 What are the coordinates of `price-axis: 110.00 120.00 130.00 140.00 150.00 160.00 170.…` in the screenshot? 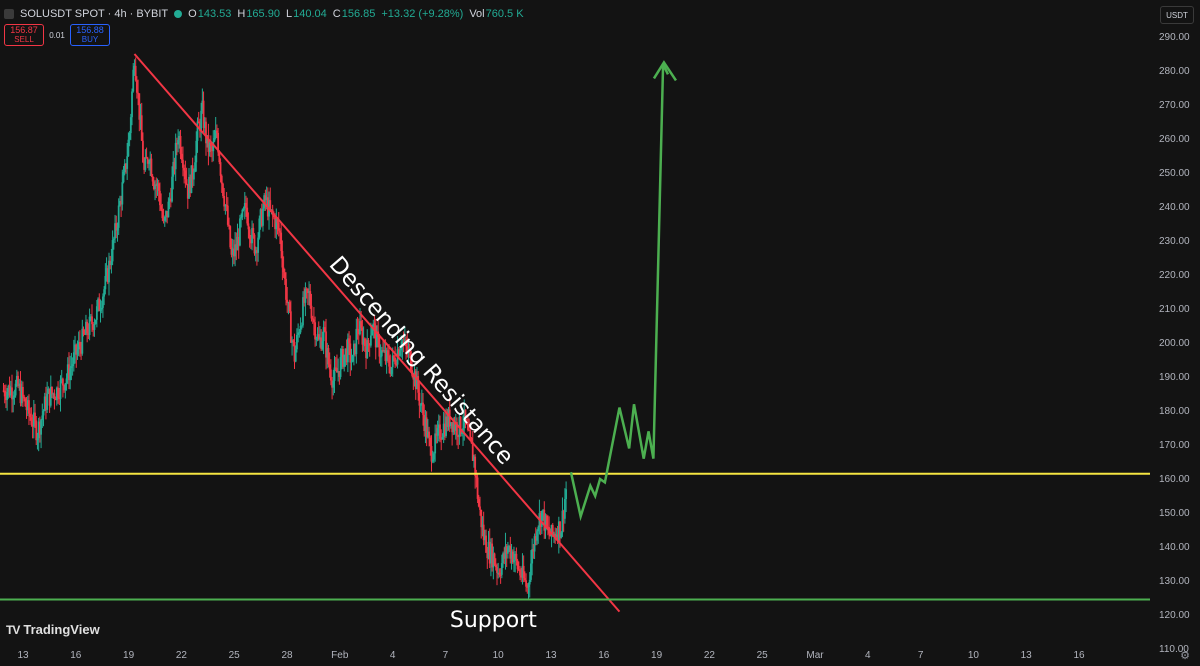 It's located at (1175, 333).